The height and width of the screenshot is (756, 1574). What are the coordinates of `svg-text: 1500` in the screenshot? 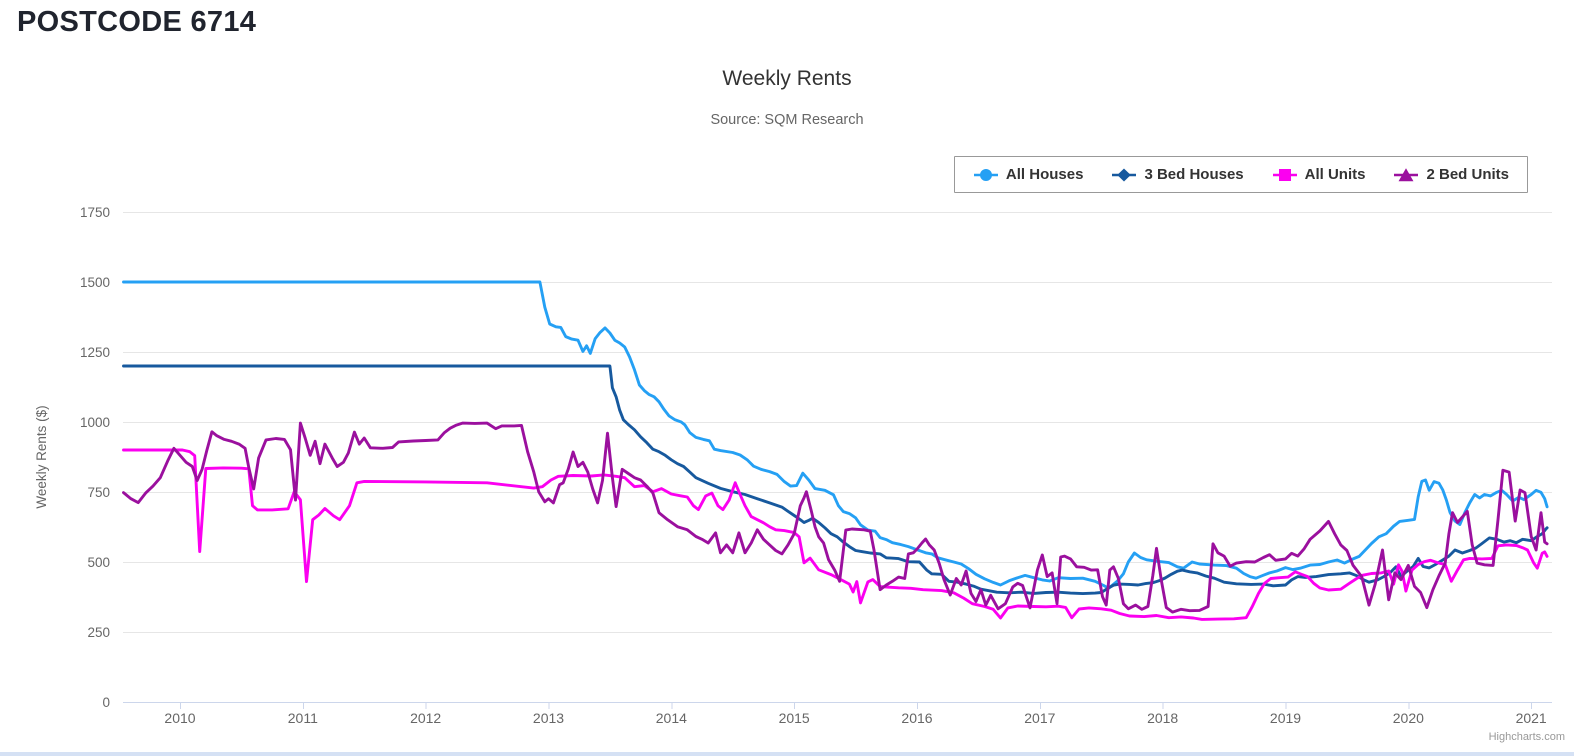 It's located at (95, 282).